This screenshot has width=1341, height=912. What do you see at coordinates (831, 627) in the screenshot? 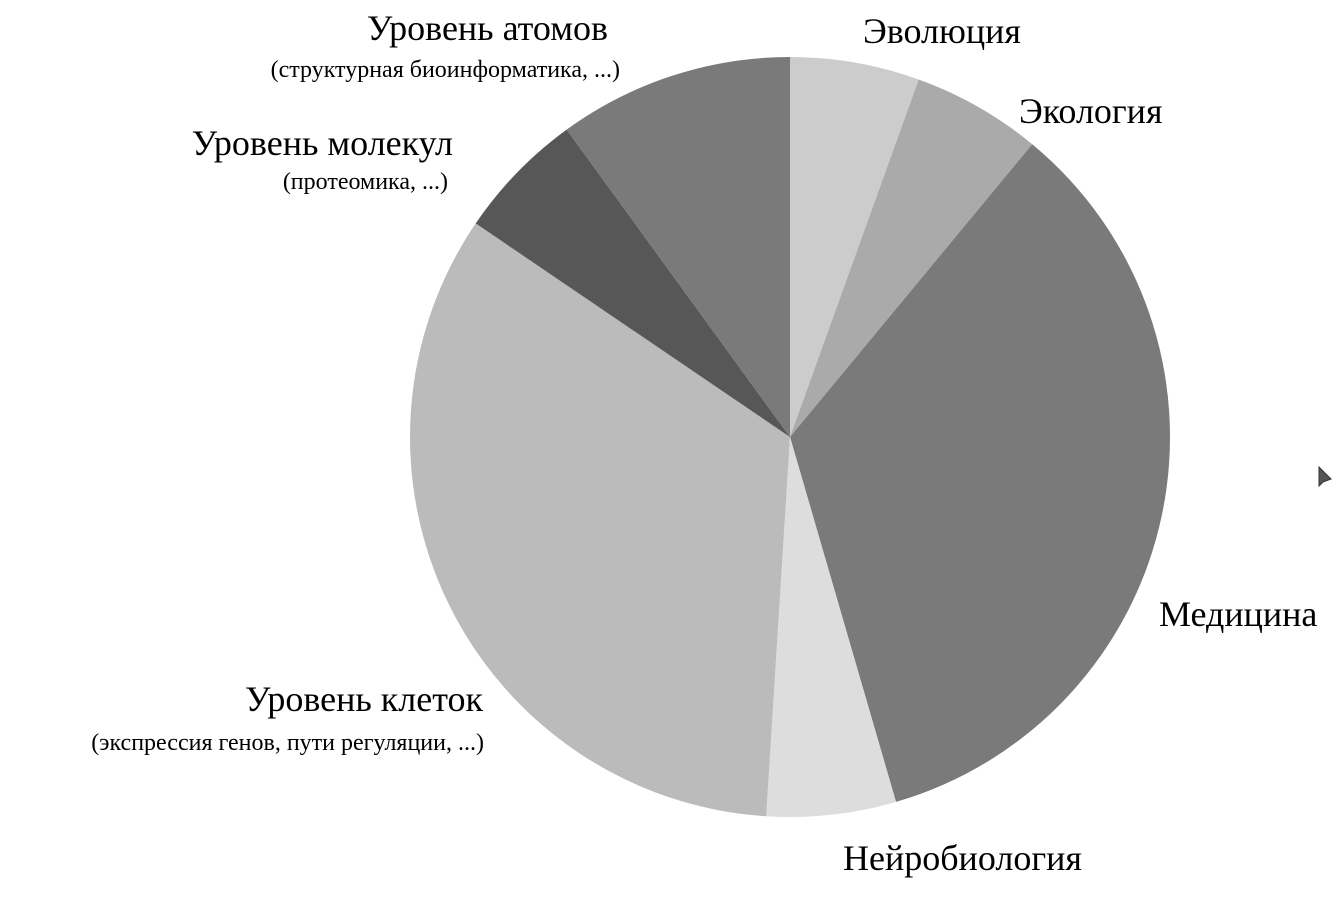
I see `pie-slice-neurobiology` at bounding box center [831, 627].